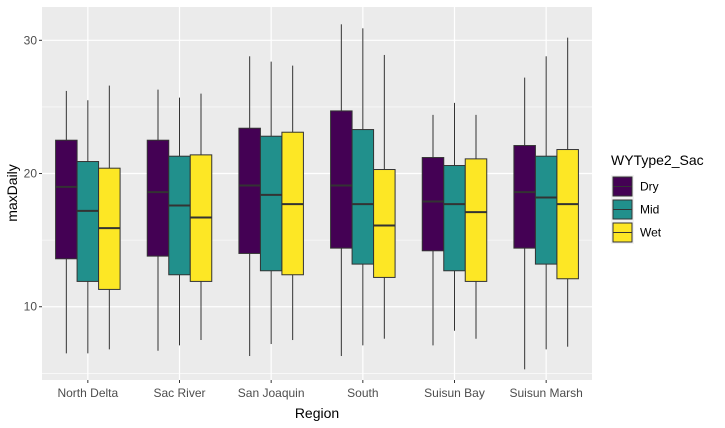 The image size is (725, 428). I want to click on x-tick-label: South, so click(362, 393).